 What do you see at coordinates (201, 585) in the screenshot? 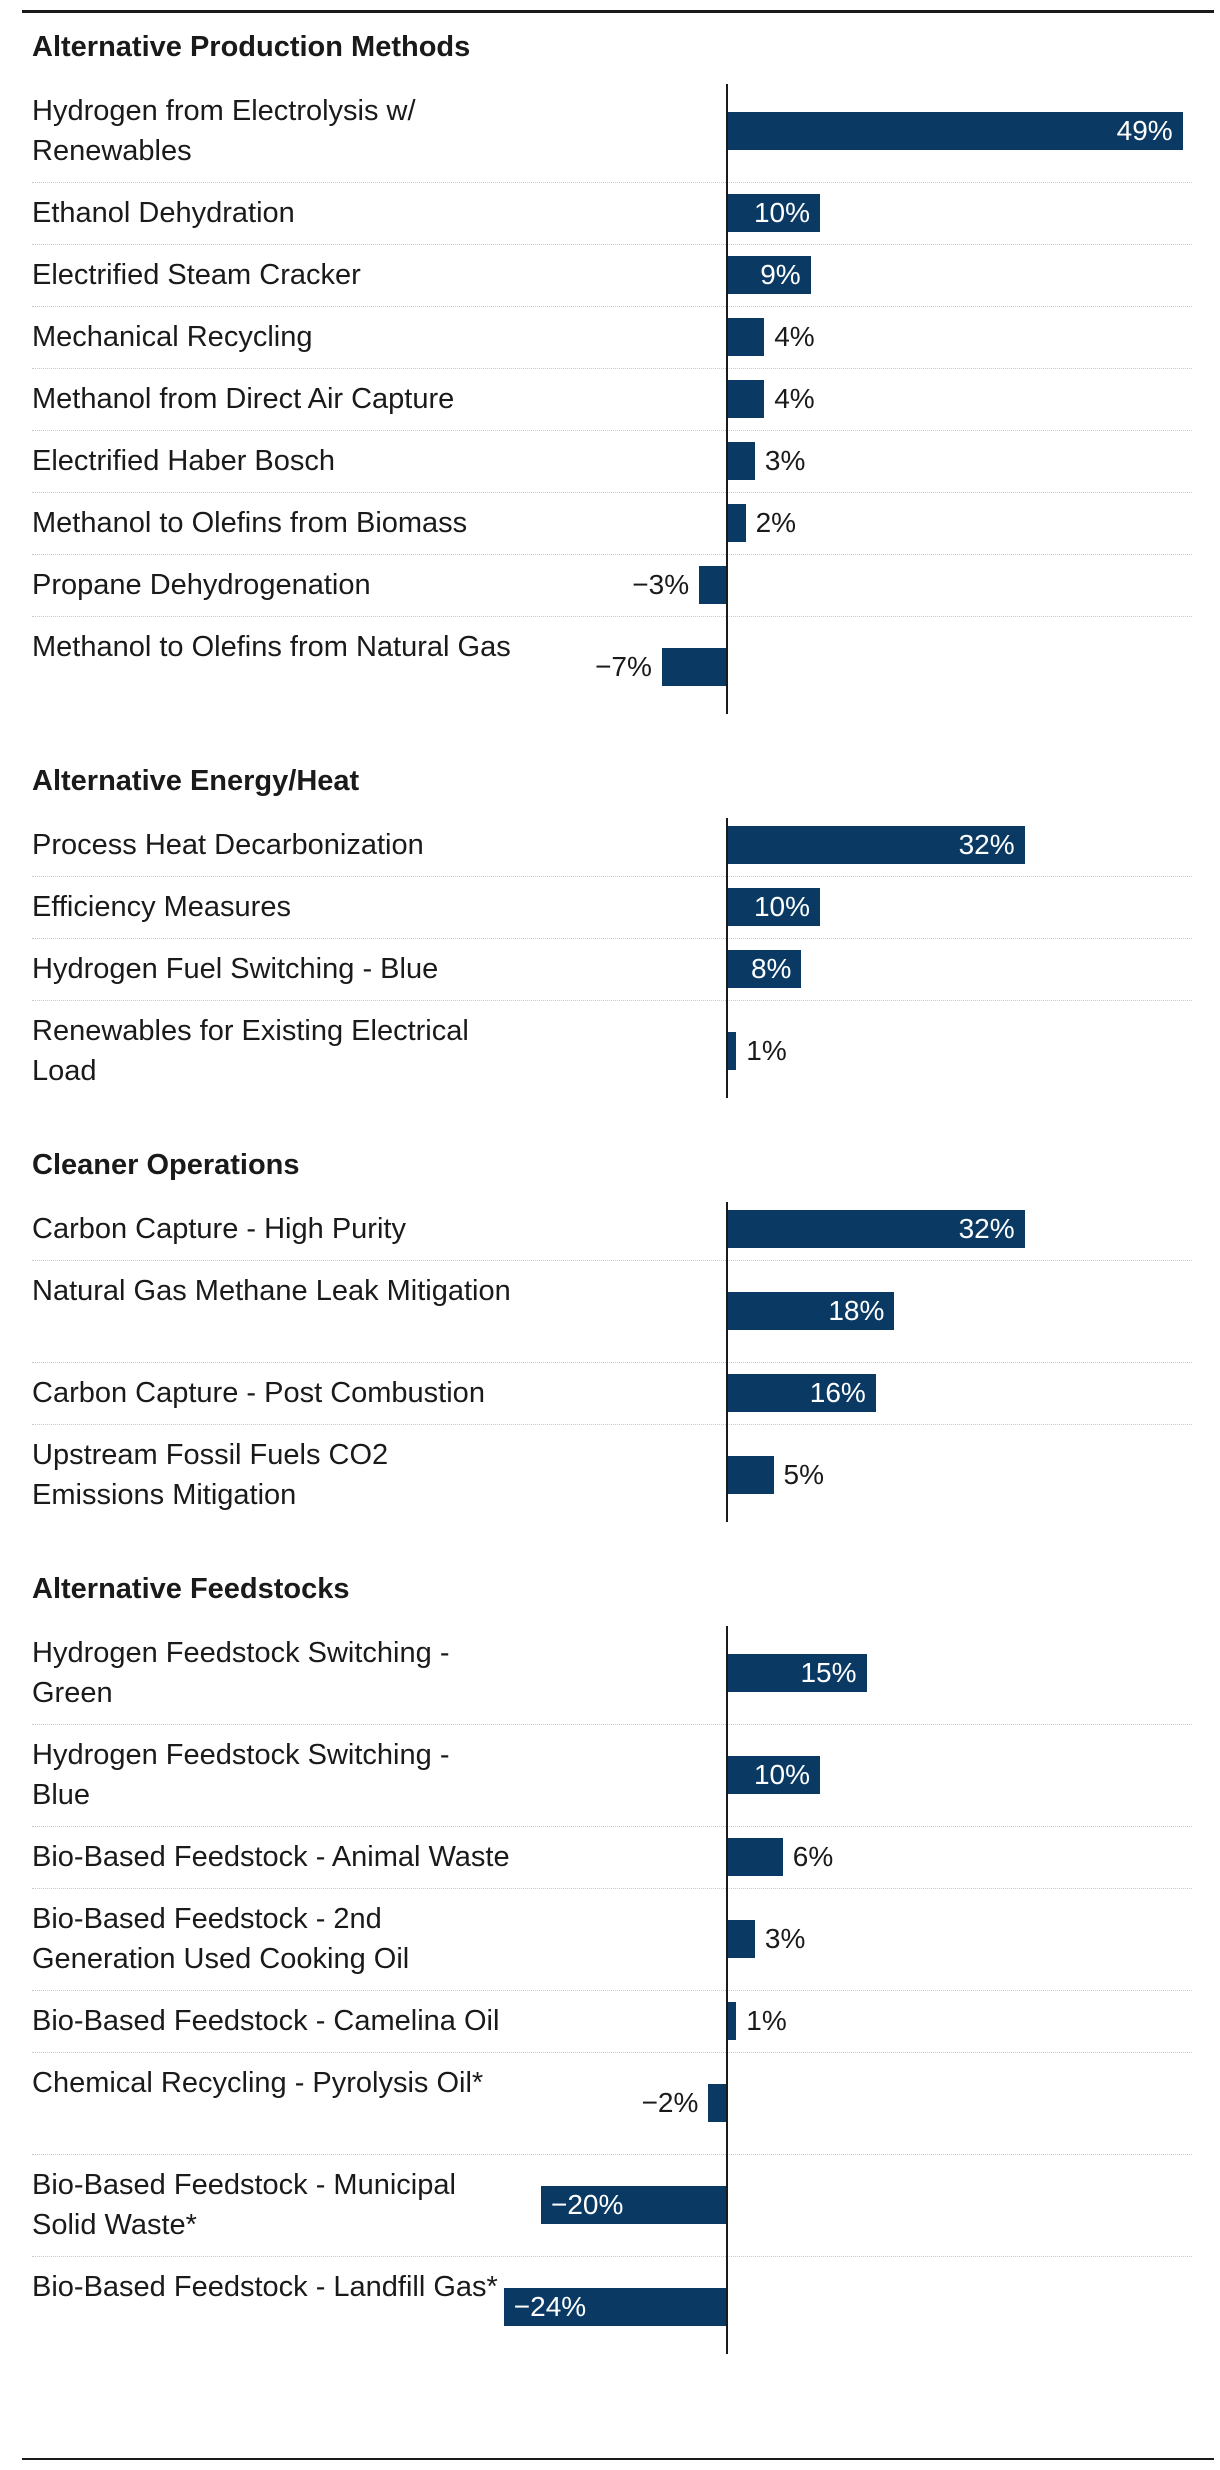
I see `bar-label: Propane Dehydrogenation` at bounding box center [201, 585].